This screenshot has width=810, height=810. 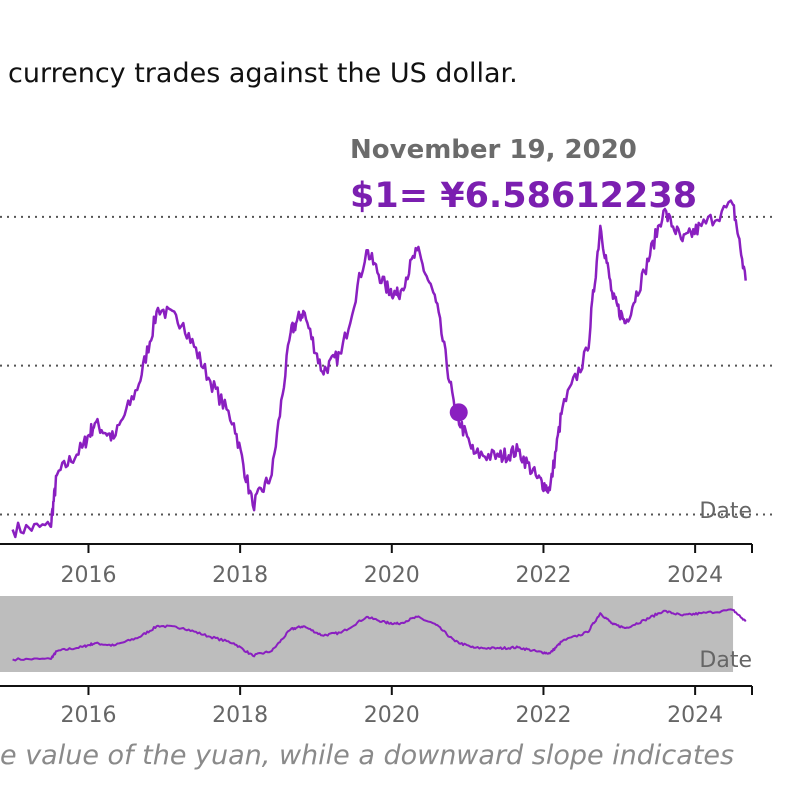 I want to click on intro-text: currency trades against the US dollar., so click(x=263, y=73).